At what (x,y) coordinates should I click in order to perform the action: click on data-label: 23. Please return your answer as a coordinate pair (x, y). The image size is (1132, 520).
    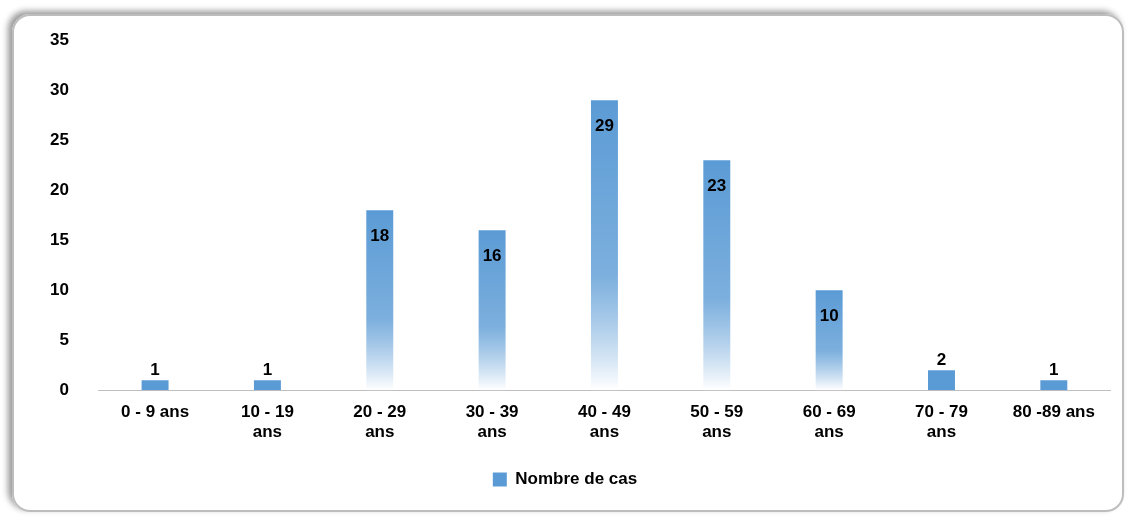
    Looking at the image, I should click on (717, 186).